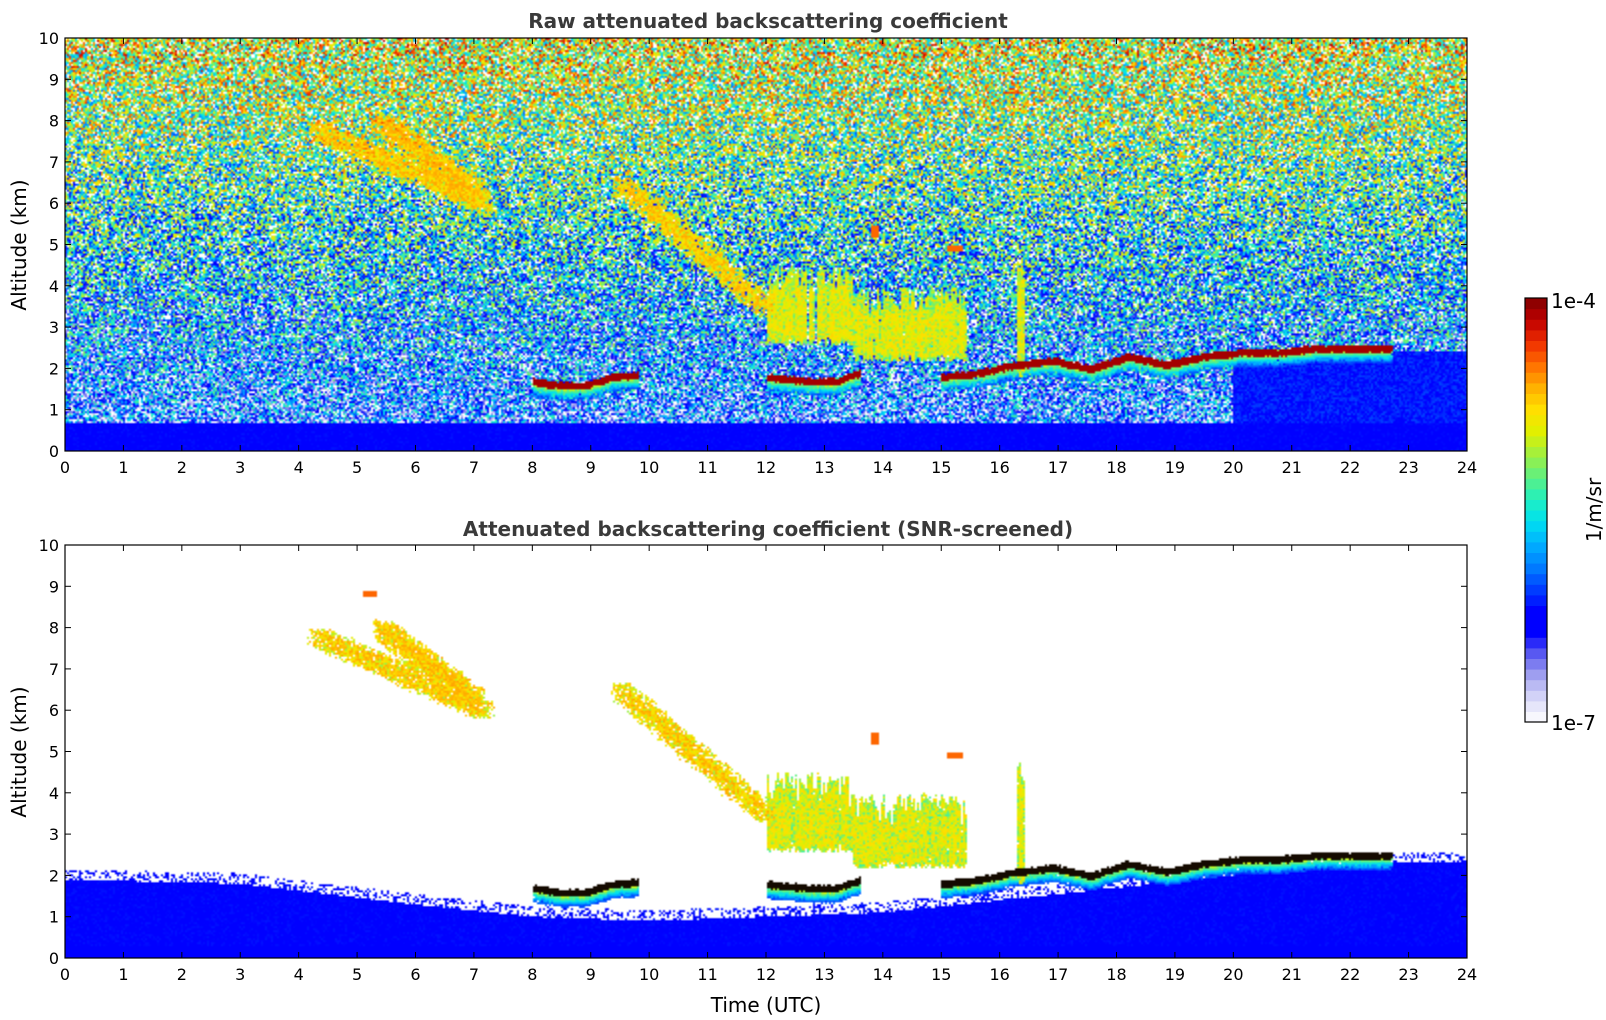 The height and width of the screenshot is (1020, 1606). I want to click on y-tick-label: 5, so click(54, 245).